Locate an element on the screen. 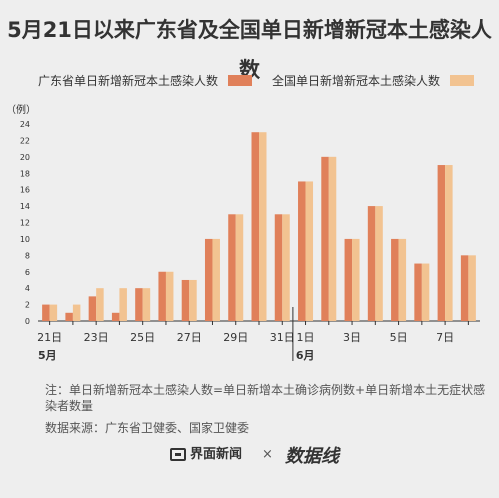  x-tick-label: 21日 is located at coordinates (49, 337).